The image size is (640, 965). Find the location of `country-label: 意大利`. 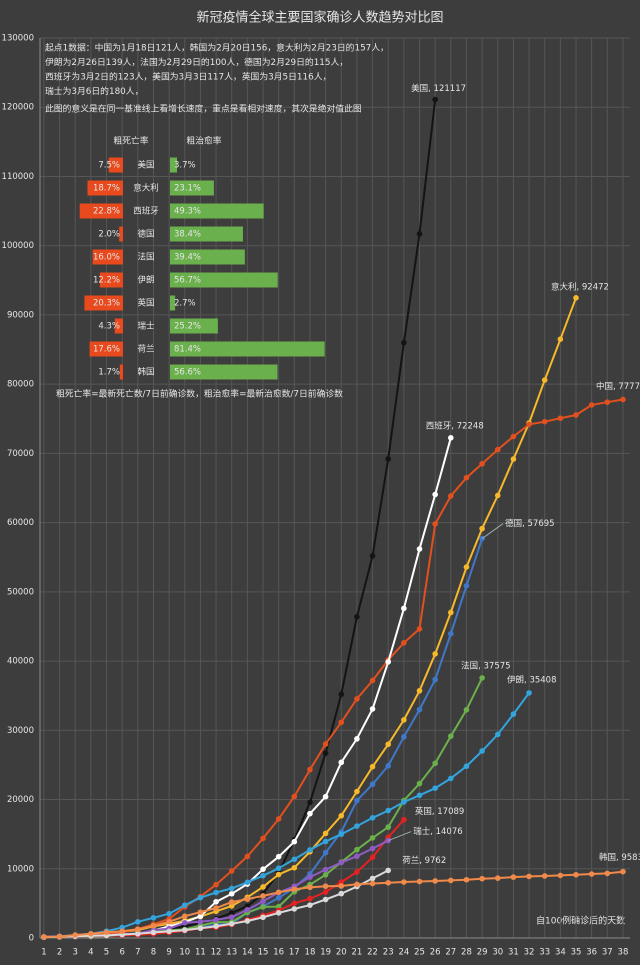

country-label: 意大利 is located at coordinates (146, 188).